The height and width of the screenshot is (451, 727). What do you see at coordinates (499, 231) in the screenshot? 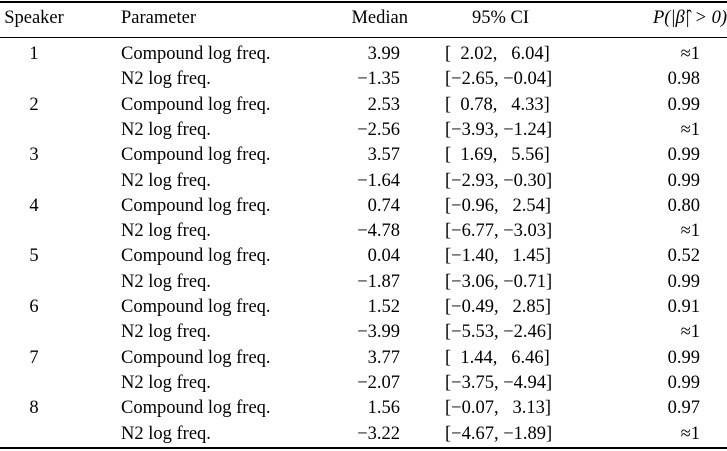
I see `ci-cell: [−6.77, −3.03]` at bounding box center [499, 231].